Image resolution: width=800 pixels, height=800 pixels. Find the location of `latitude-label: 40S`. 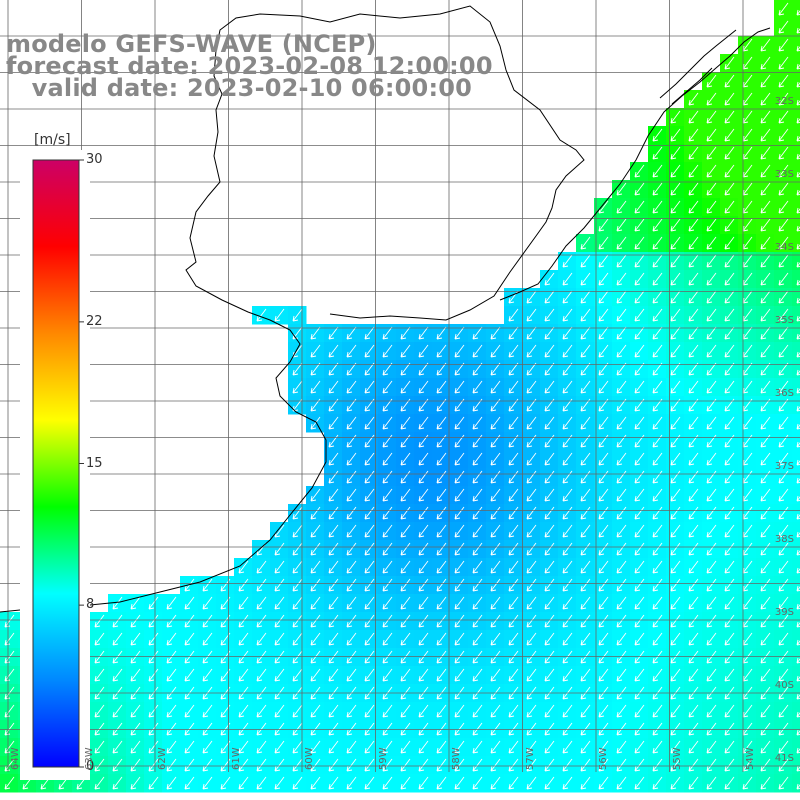

latitude-label: 40S is located at coordinates (784, 685).